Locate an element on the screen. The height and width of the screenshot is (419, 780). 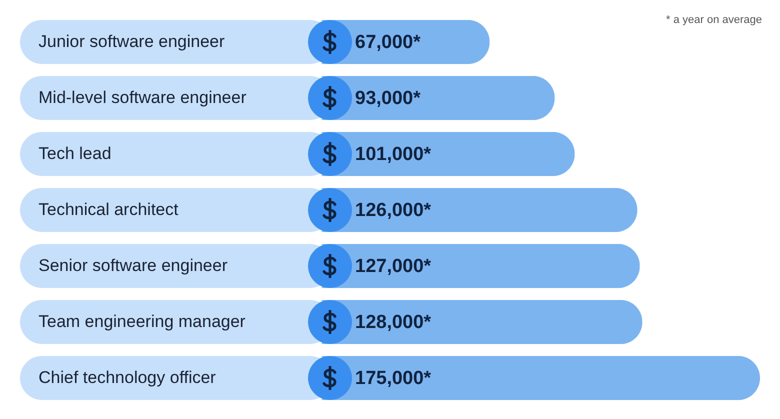
y-tick-label: Tech lead is located at coordinates (75, 153).